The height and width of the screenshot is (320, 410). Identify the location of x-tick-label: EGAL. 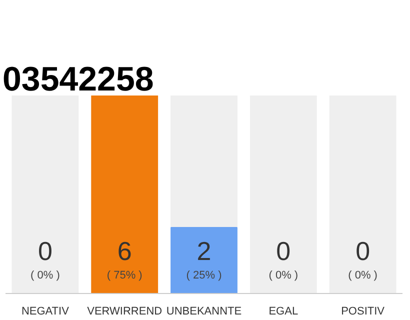
(283, 312).